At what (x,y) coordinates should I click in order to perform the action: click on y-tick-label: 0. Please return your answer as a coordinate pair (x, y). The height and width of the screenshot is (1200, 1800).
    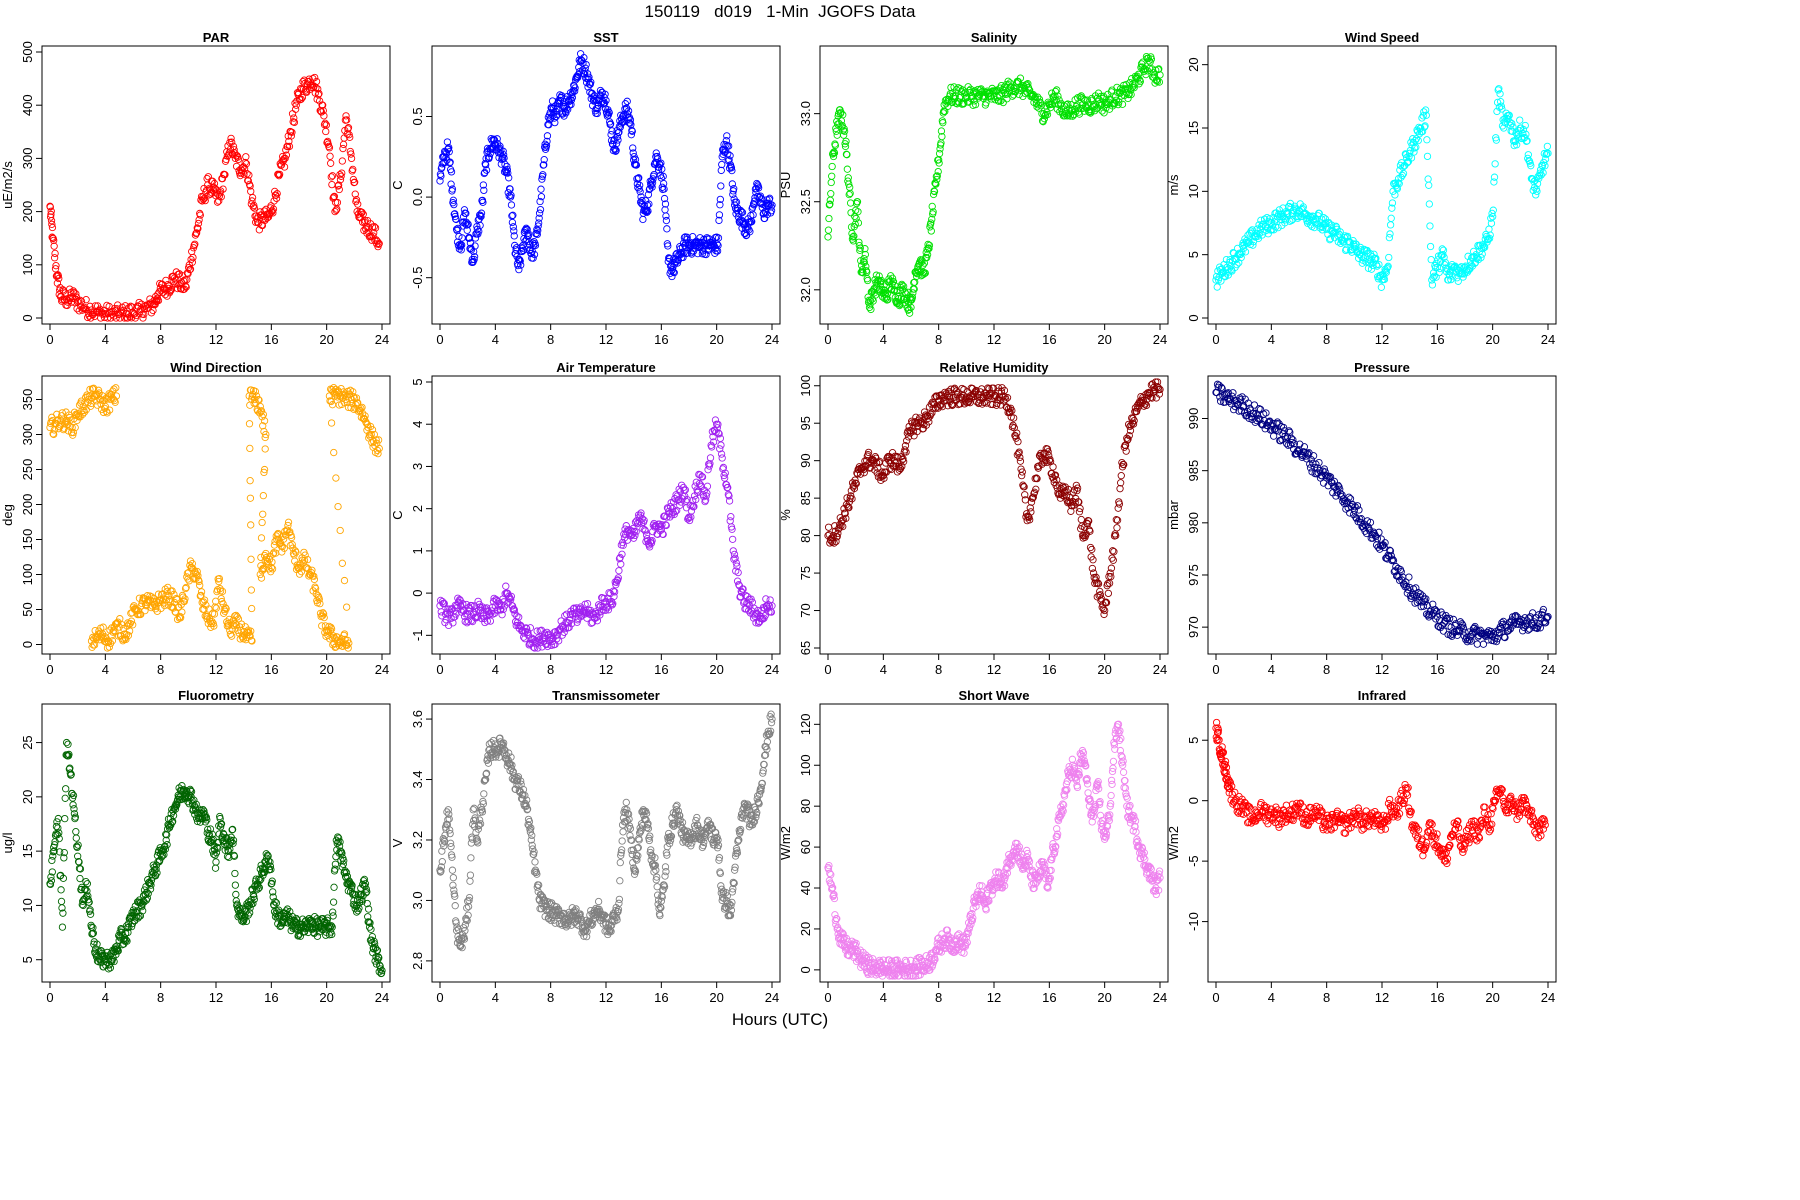
    Looking at the image, I should click on (417, 592).